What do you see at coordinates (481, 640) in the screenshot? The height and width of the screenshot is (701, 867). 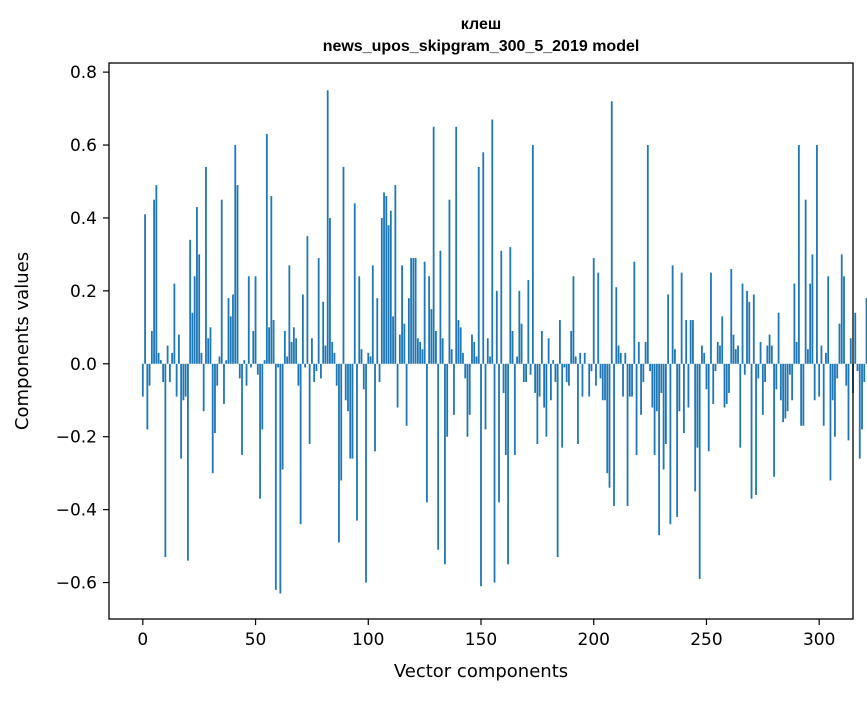 I see `x-tick-label: 150` at bounding box center [481, 640].